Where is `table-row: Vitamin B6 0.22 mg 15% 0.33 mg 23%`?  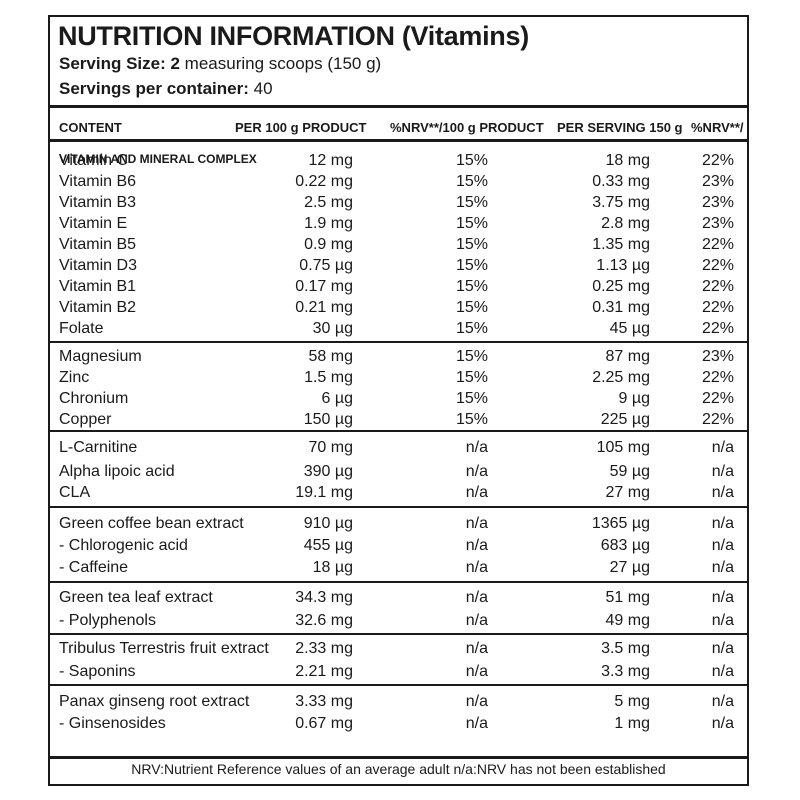
table-row: Vitamin B6 0.22 mg 15% 0.33 mg 23% is located at coordinates (398, 183).